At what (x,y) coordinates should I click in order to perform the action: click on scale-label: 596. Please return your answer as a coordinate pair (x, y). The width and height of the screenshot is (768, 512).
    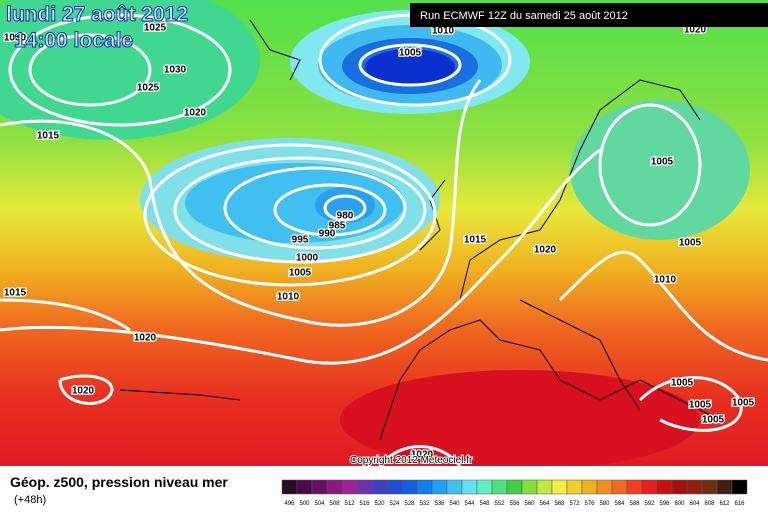
    Looking at the image, I should click on (664, 504).